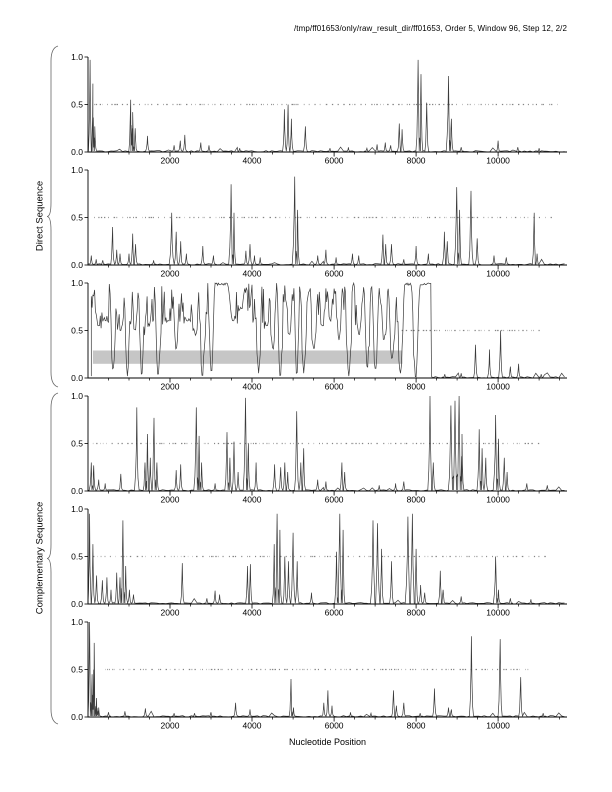 This screenshot has width=612, height=792. I want to click on direct-sequence-label: Direct Sequence, so click(40, 216).